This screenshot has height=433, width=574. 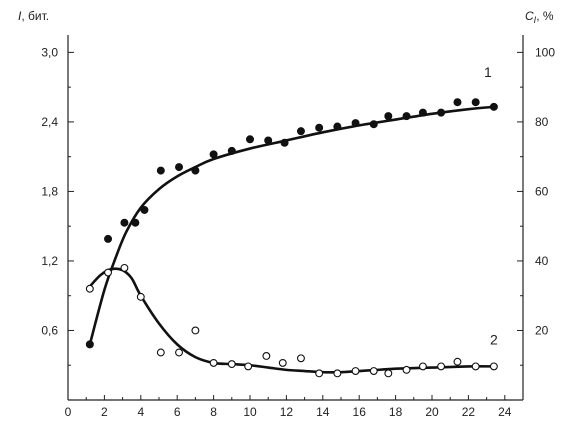 I want to click on series-1-label: 1, so click(x=488, y=72).